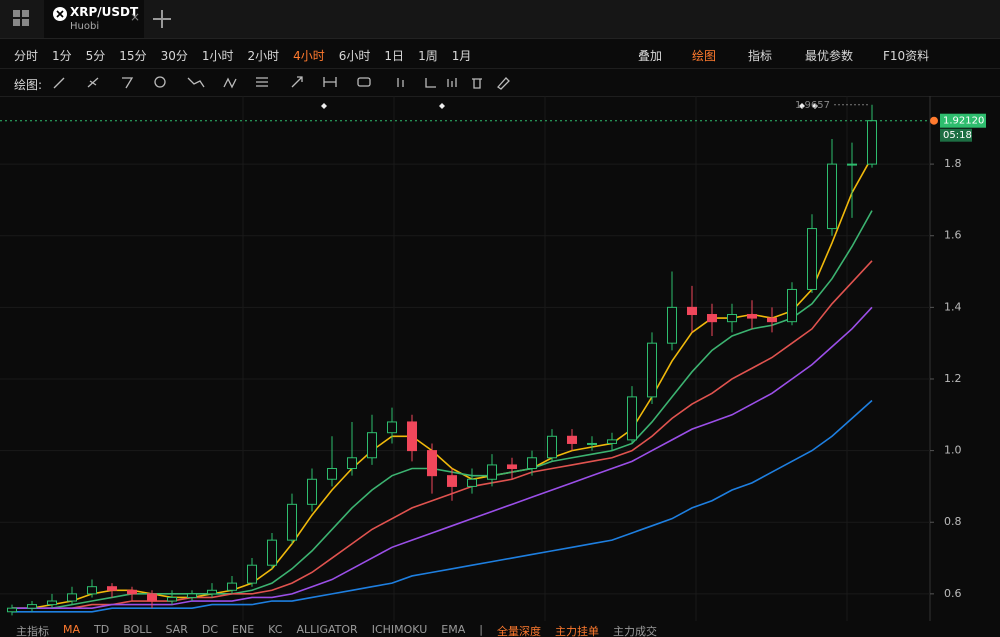  Describe the element at coordinates (28, 85) in the screenshot. I see `drawing-label: 绘图:` at that location.